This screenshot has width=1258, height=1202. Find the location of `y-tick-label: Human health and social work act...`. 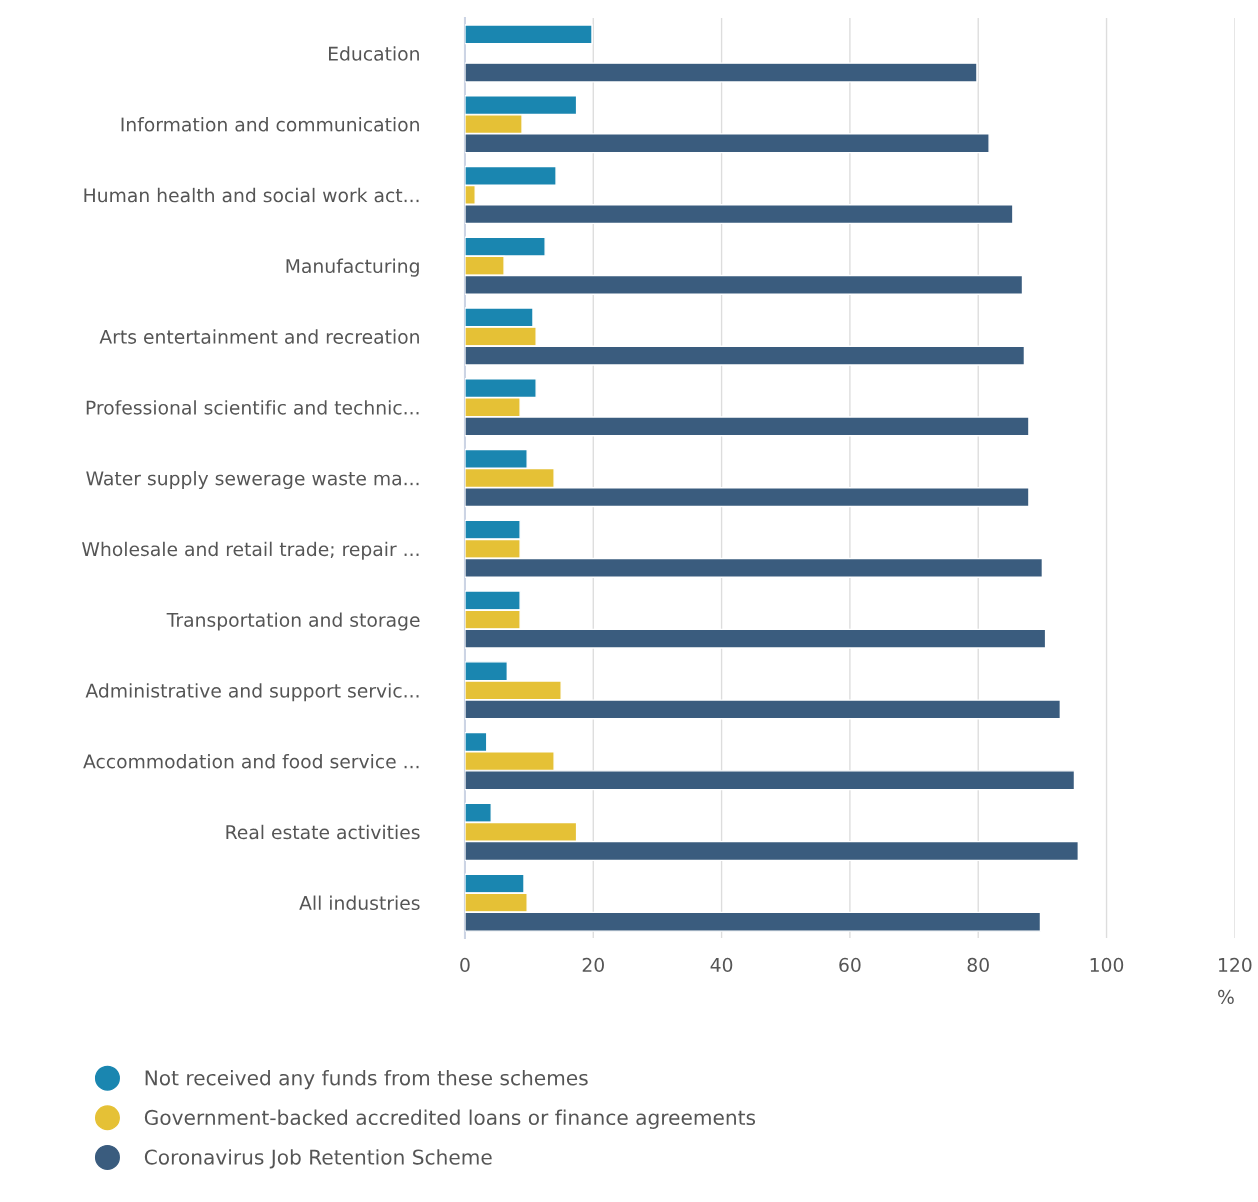

y-tick-label: Human health and social work act... is located at coordinates (251, 195).